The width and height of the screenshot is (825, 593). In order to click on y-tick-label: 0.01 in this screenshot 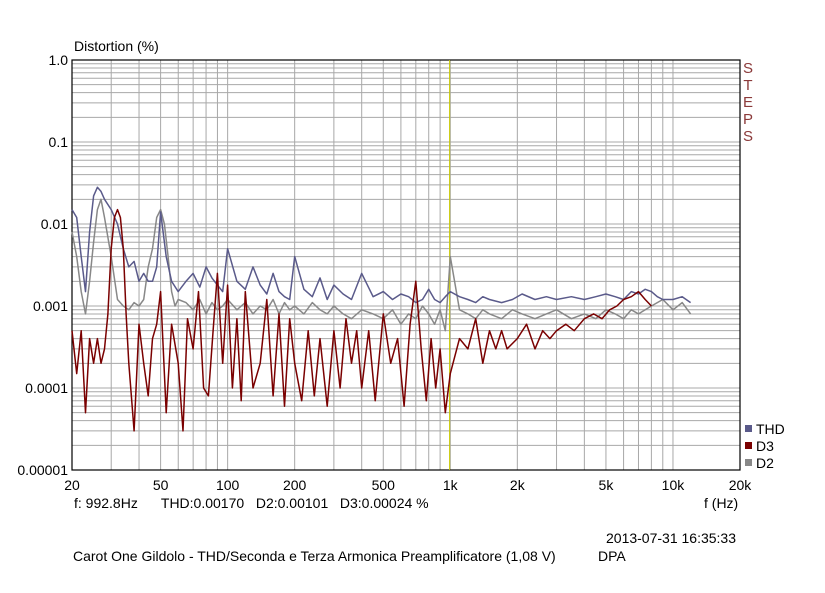, I will do `click(54, 224)`.